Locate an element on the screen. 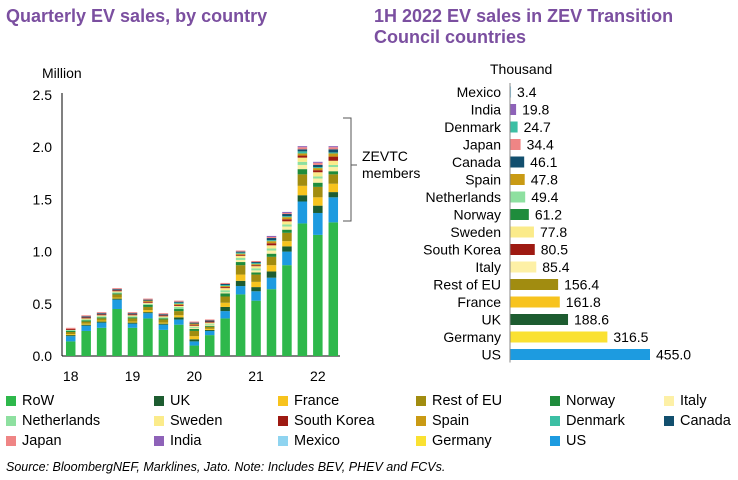 This screenshot has width=738, height=480. zevtc-bracket is located at coordinates (350, 169).